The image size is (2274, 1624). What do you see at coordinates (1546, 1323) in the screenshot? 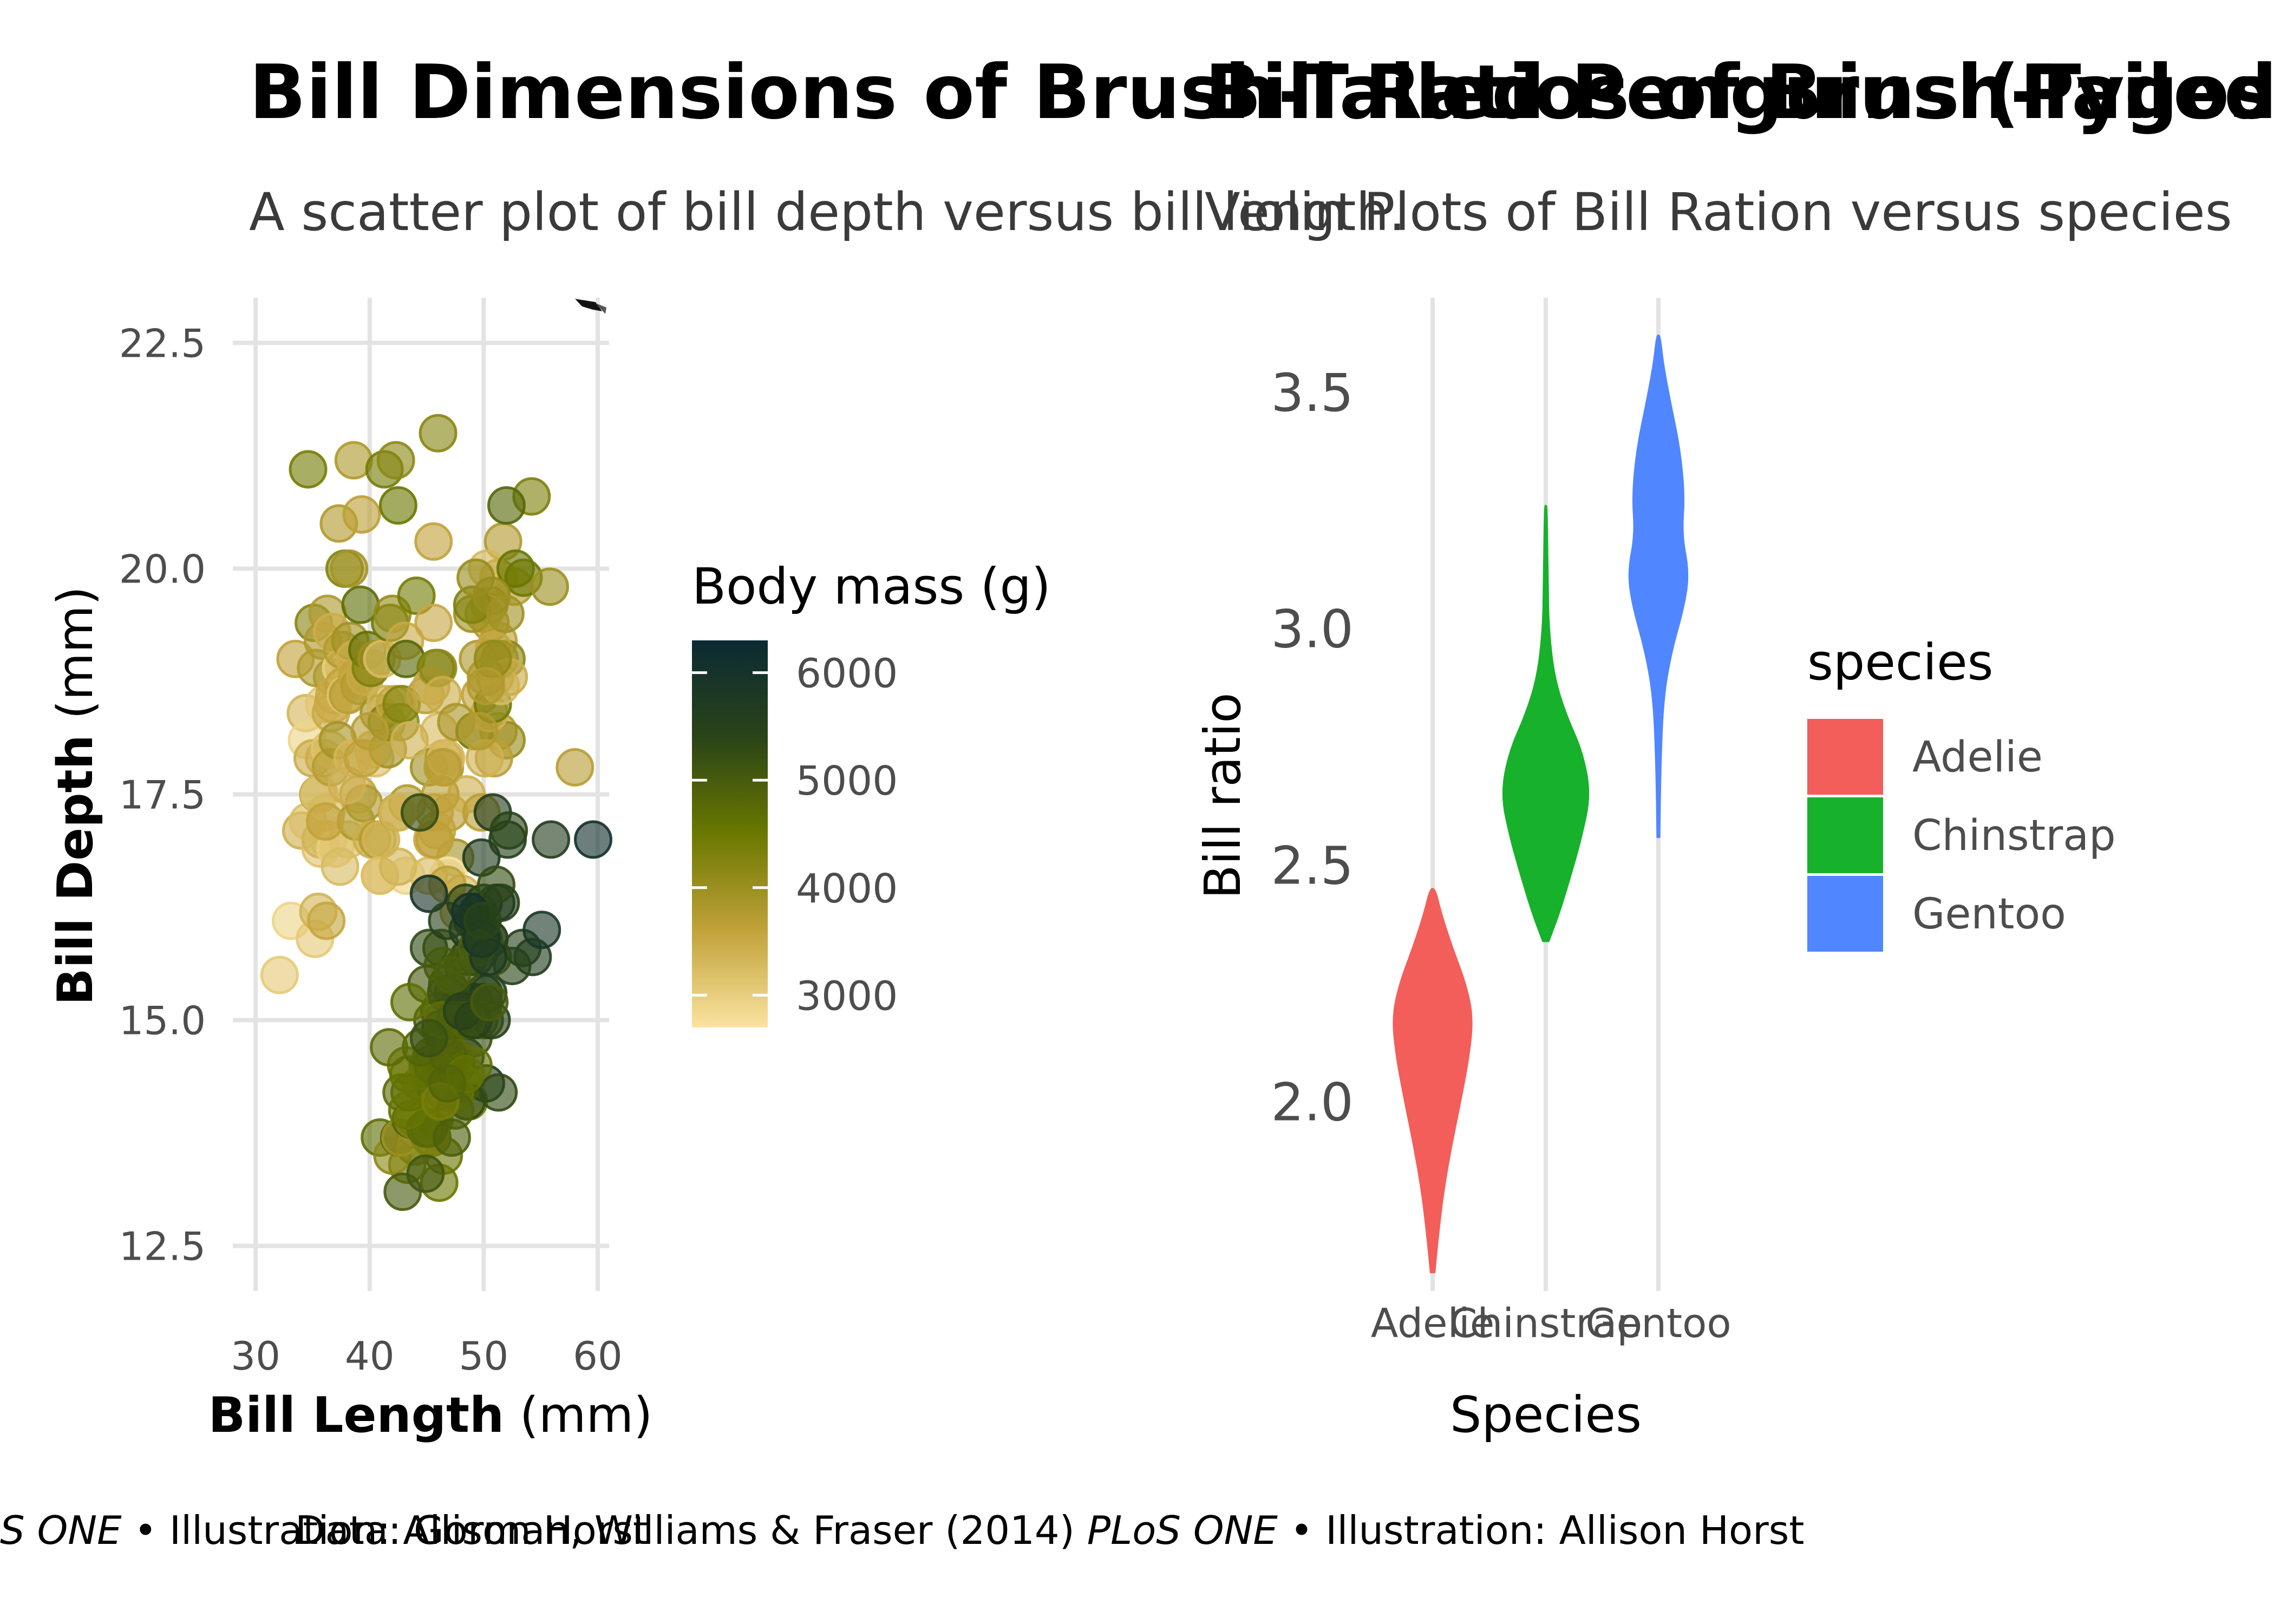
I see `violin-x-tick-label: Chinstrap` at bounding box center [1546, 1323].